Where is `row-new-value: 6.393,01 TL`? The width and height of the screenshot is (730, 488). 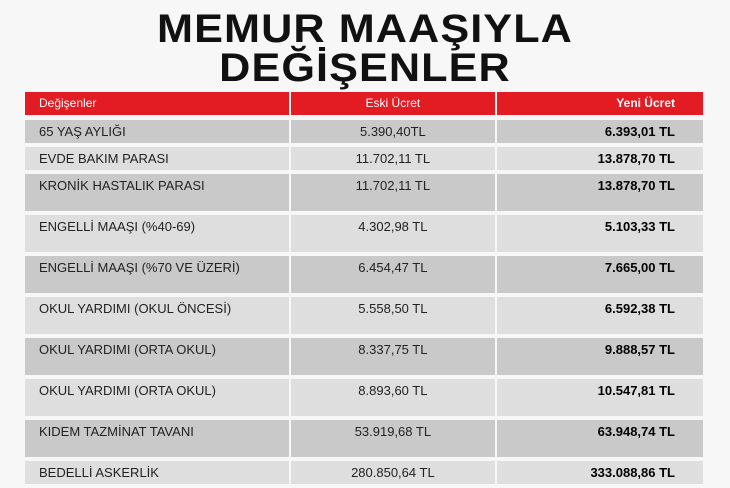 row-new-value: 6.393,01 TL is located at coordinates (599, 131).